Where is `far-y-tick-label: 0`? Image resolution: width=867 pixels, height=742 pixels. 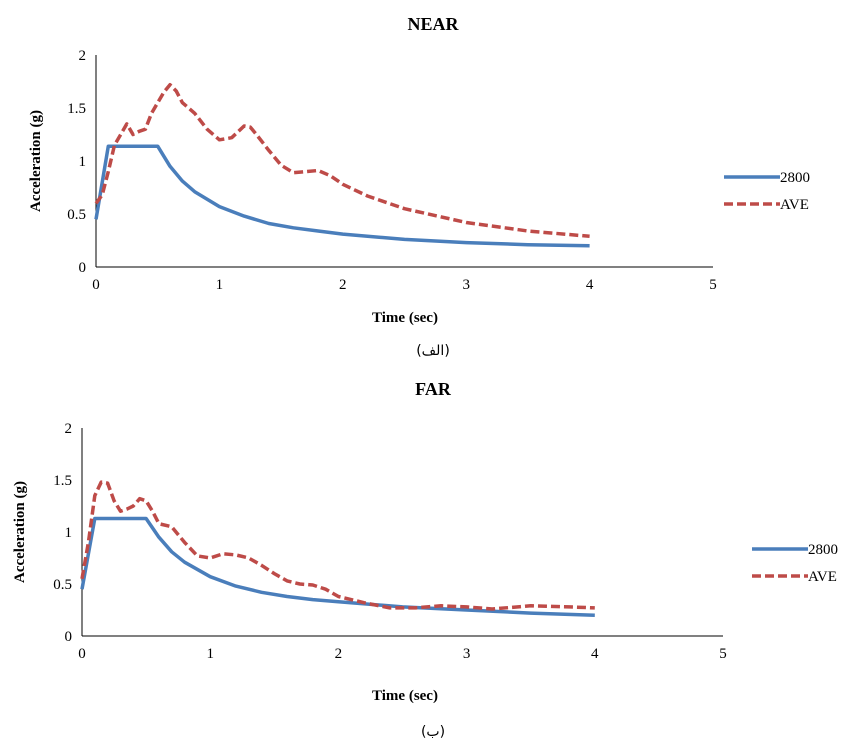 far-y-tick-label: 0 is located at coordinates (69, 637).